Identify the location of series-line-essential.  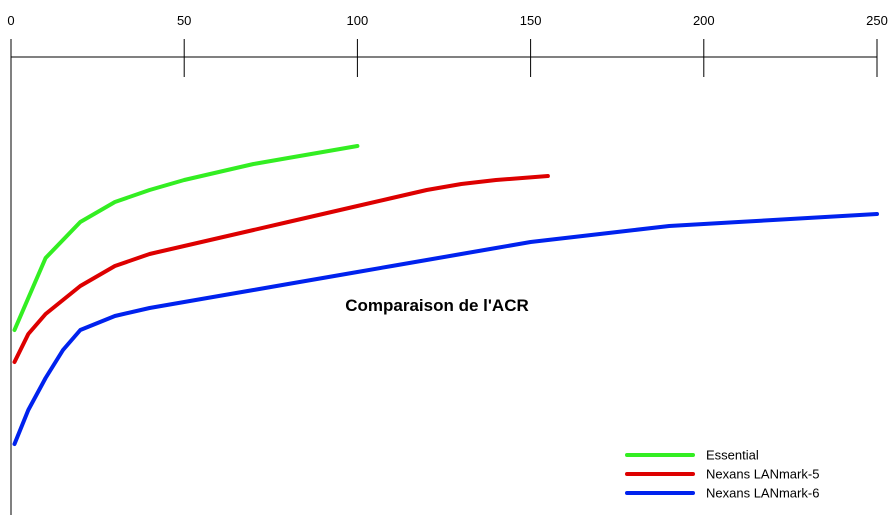
(186, 238).